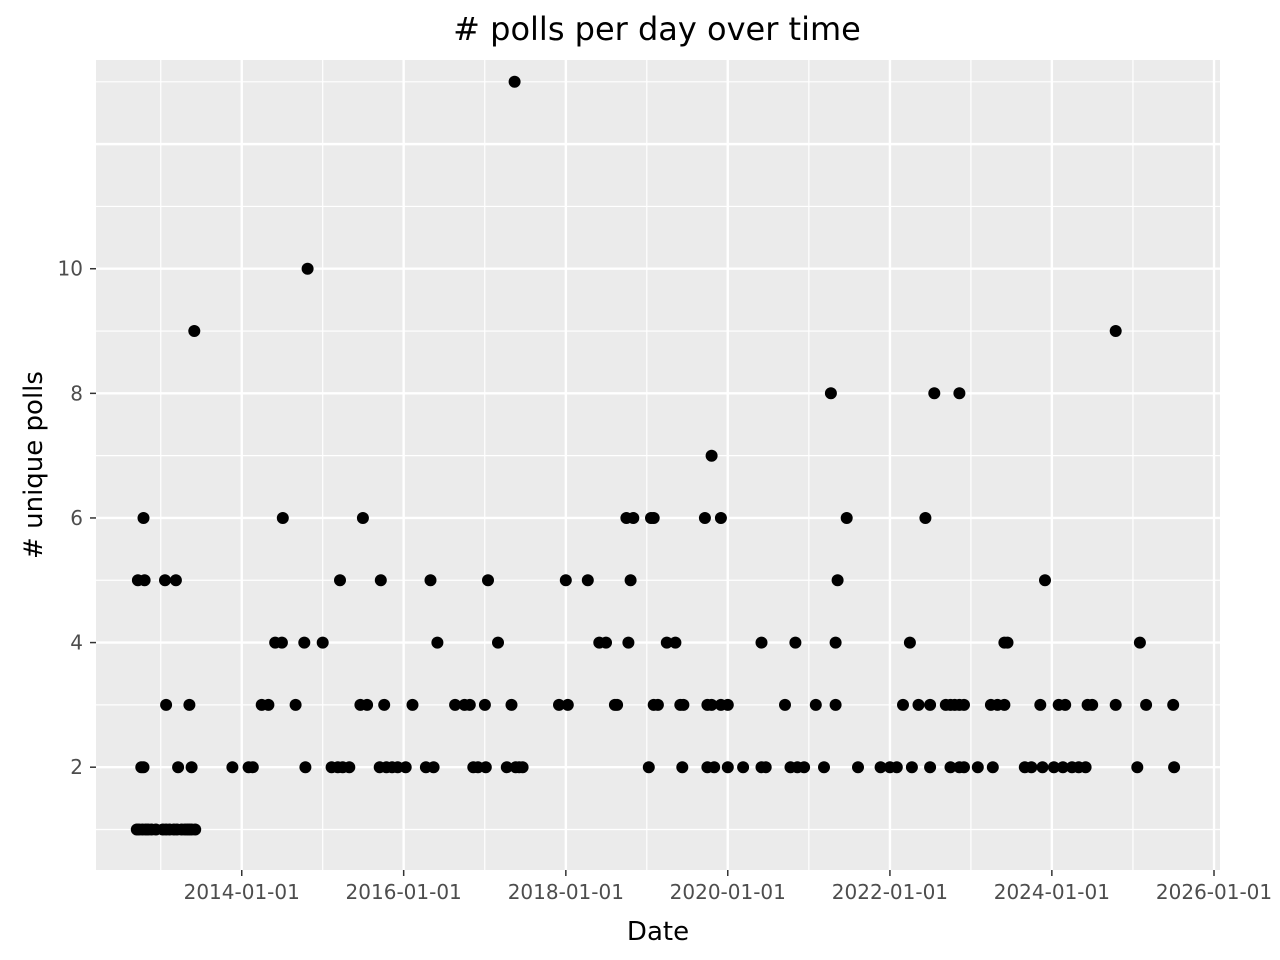  What do you see at coordinates (404, 892) in the screenshot?
I see `x-tick-label: 2016-01-01` at bounding box center [404, 892].